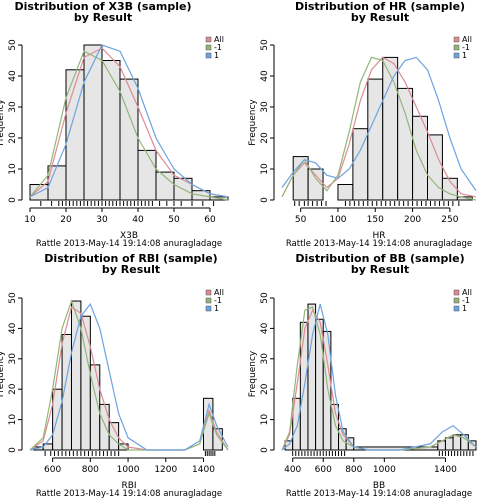 This screenshot has height=503, width=496. I want to click on x-tick-label: 10, so click(30, 220).